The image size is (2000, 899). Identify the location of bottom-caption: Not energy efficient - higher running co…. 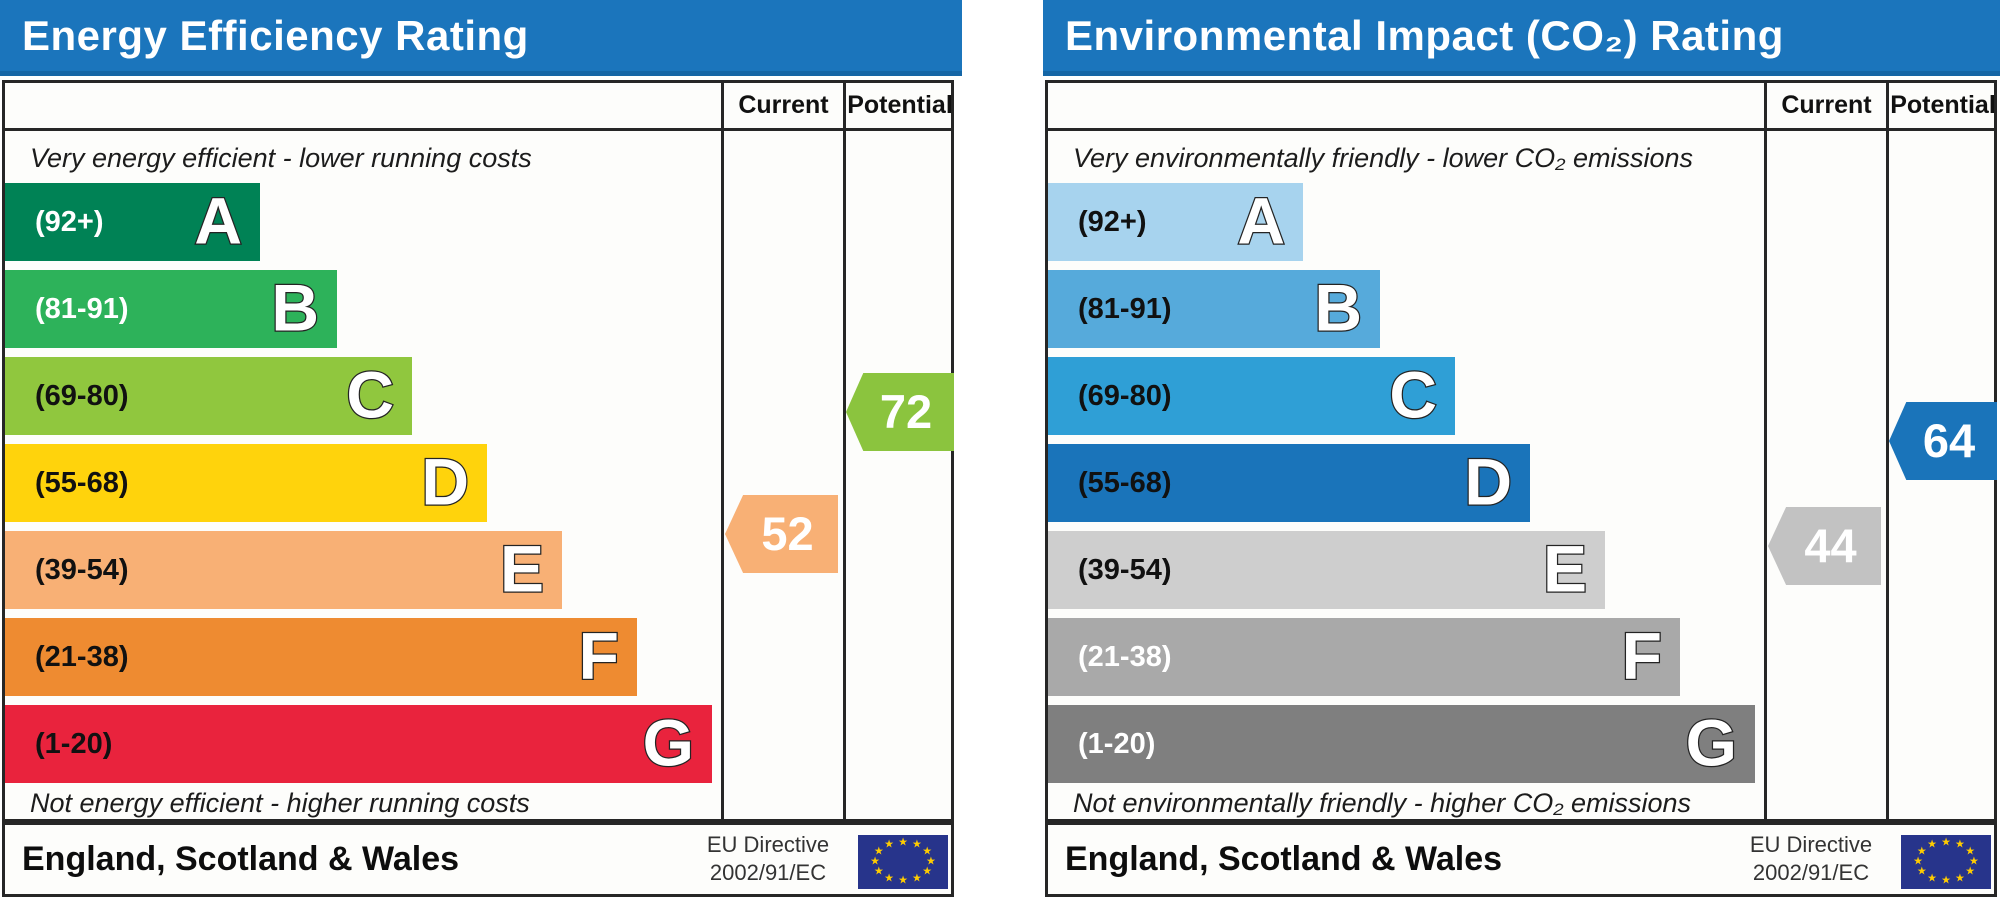
(280, 803).